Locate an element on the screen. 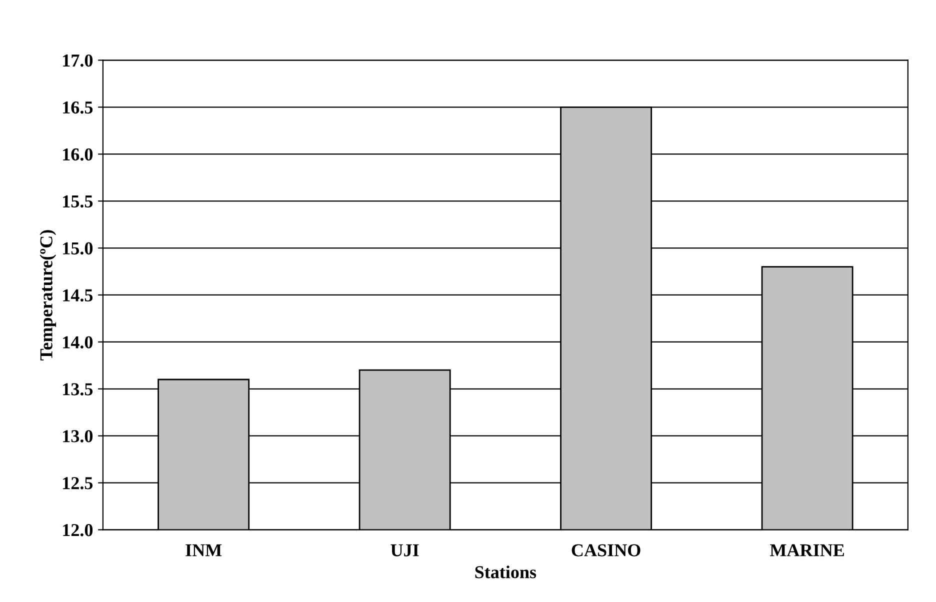  x-tick-label: UJI is located at coordinates (404, 550).